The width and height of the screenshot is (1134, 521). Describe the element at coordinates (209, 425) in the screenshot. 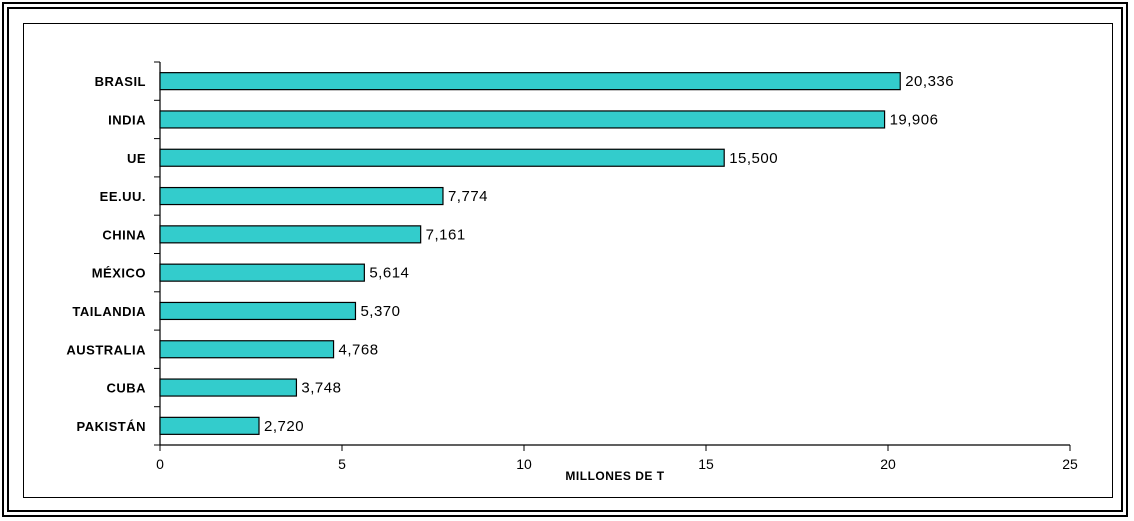

I see `bar-pakist-n` at that location.